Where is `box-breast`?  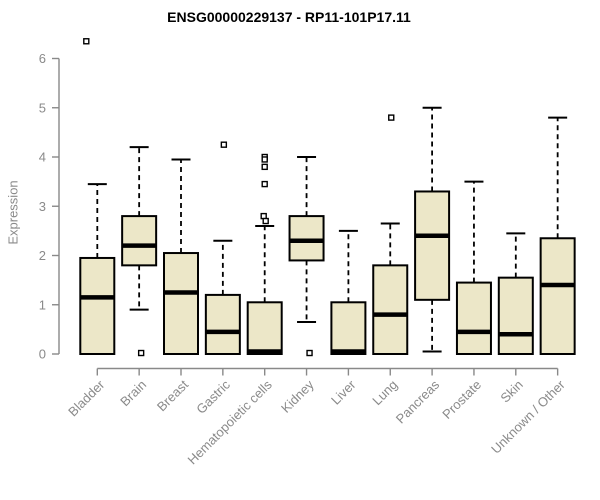
box-breast is located at coordinates (181, 304).